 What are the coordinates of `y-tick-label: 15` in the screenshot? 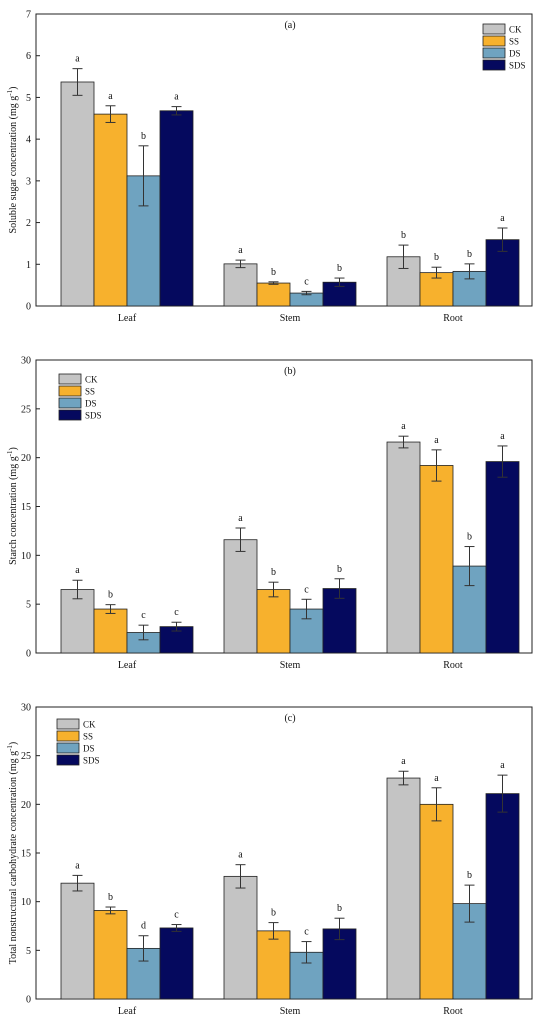 It's located at (26, 507).